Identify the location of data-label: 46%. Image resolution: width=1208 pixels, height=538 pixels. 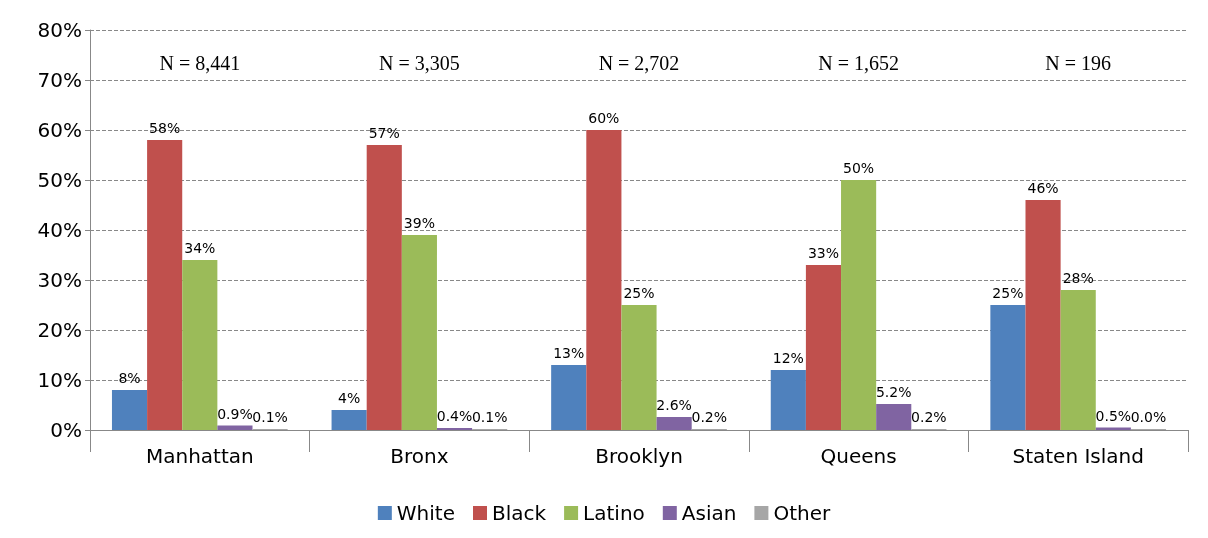
(1043, 188).